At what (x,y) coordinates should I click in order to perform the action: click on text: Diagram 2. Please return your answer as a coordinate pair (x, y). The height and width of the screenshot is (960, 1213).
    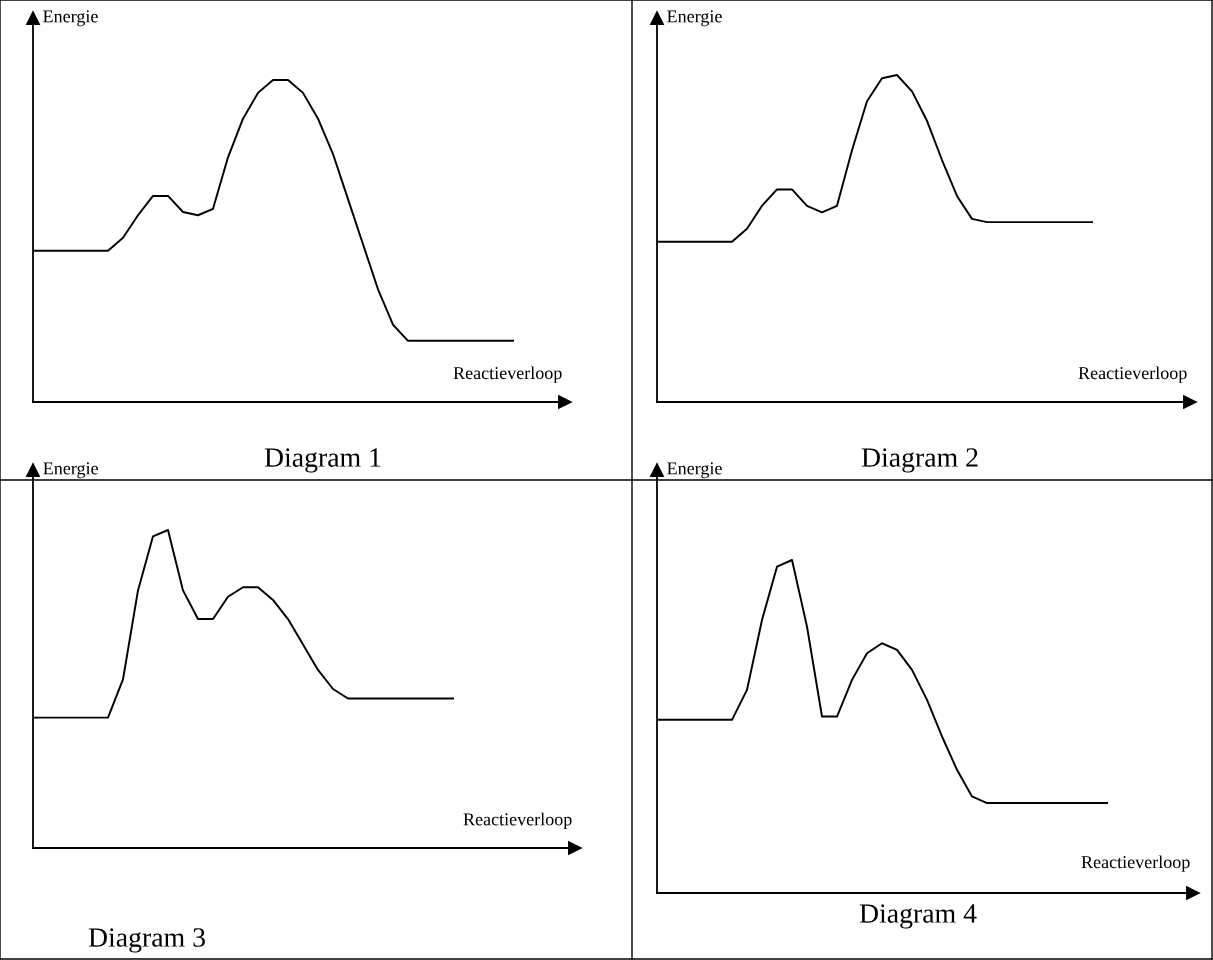
    Looking at the image, I should click on (919, 460).